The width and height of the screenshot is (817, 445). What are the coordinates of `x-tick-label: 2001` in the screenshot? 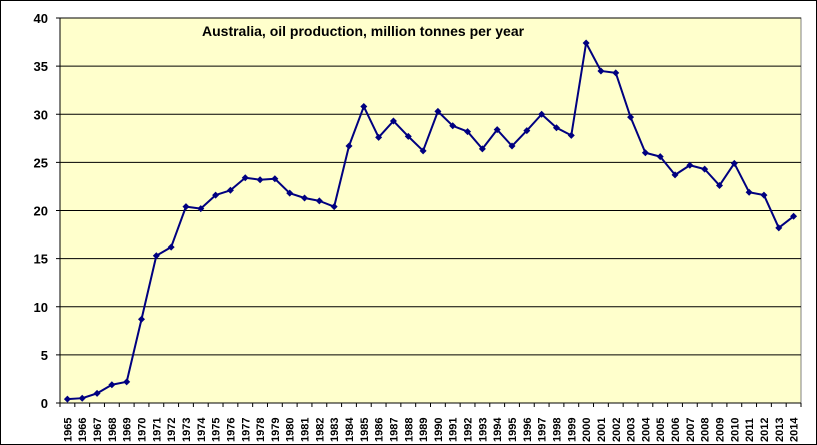 It's located at (602, 430).